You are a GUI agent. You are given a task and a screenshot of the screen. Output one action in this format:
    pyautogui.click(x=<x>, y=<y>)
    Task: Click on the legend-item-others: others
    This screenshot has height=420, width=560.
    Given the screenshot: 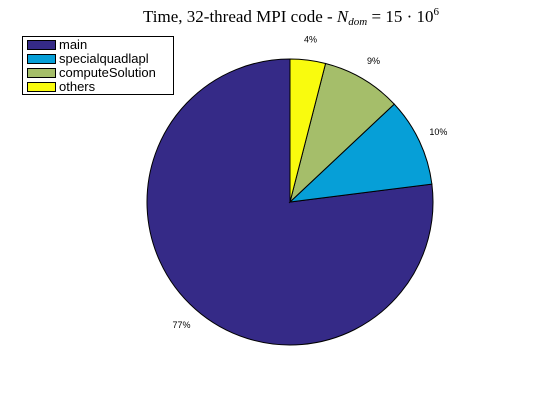 What is the action you would take?
    pyautogui.click(x=100, y=87)
    